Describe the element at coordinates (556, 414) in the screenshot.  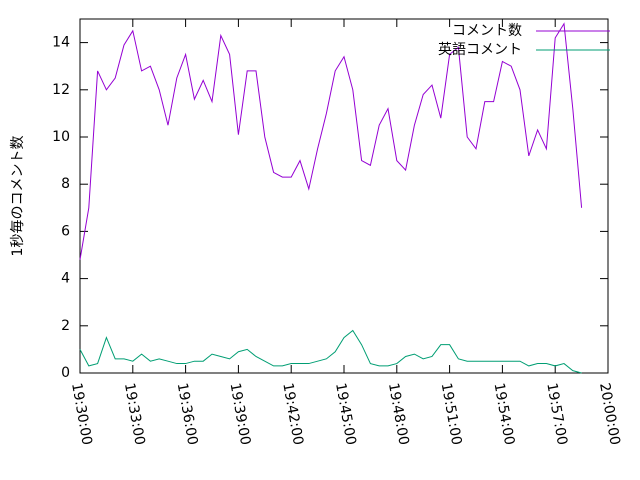
I see `x-tick-label: 19:57:00` at that location.